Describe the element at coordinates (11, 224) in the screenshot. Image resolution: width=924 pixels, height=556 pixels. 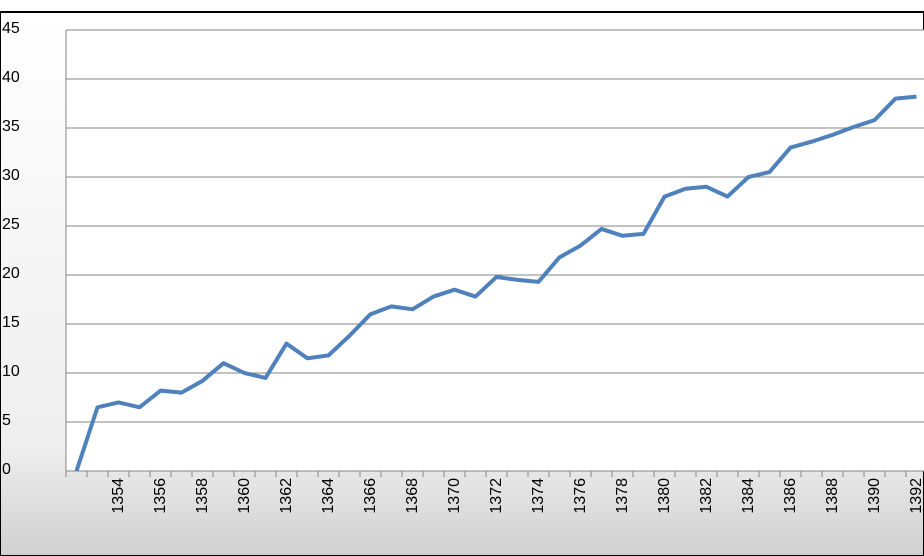
I see `y-tick-label: 25` at that location.